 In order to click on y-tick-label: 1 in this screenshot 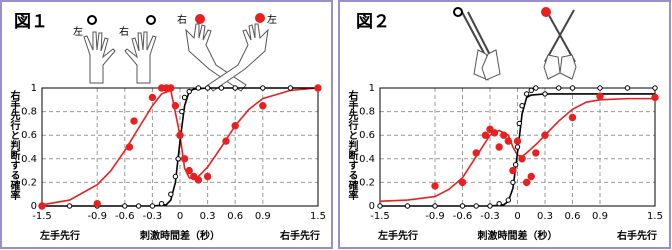, I will do `click(34, 88)`.